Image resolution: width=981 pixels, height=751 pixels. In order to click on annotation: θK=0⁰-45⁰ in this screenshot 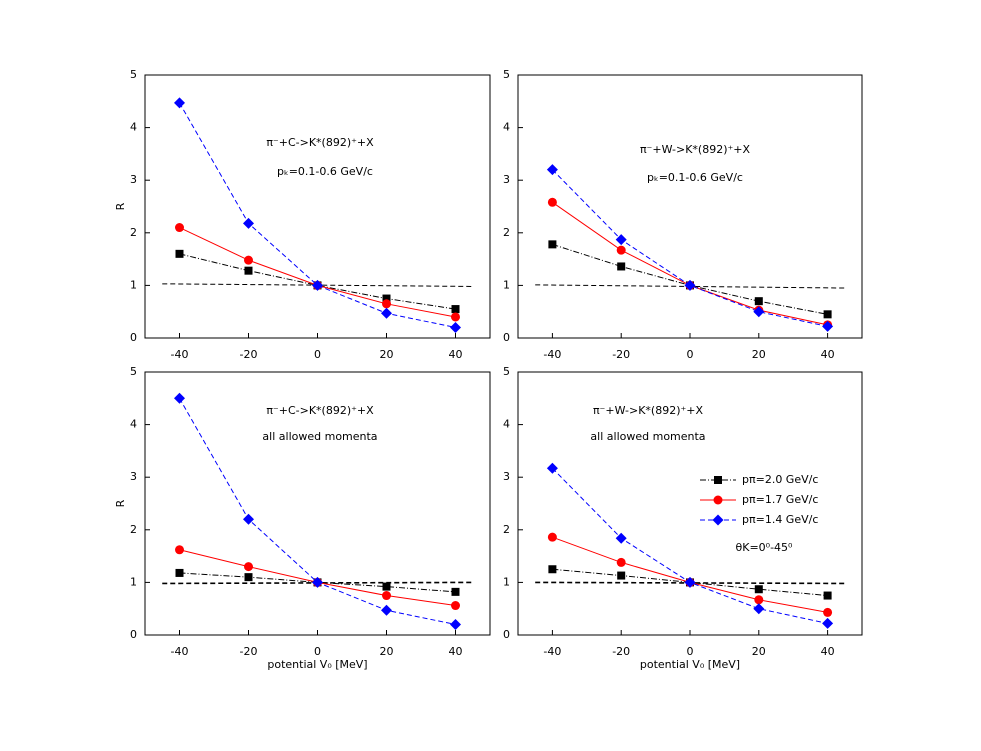, I will do `click(765, 547)`.